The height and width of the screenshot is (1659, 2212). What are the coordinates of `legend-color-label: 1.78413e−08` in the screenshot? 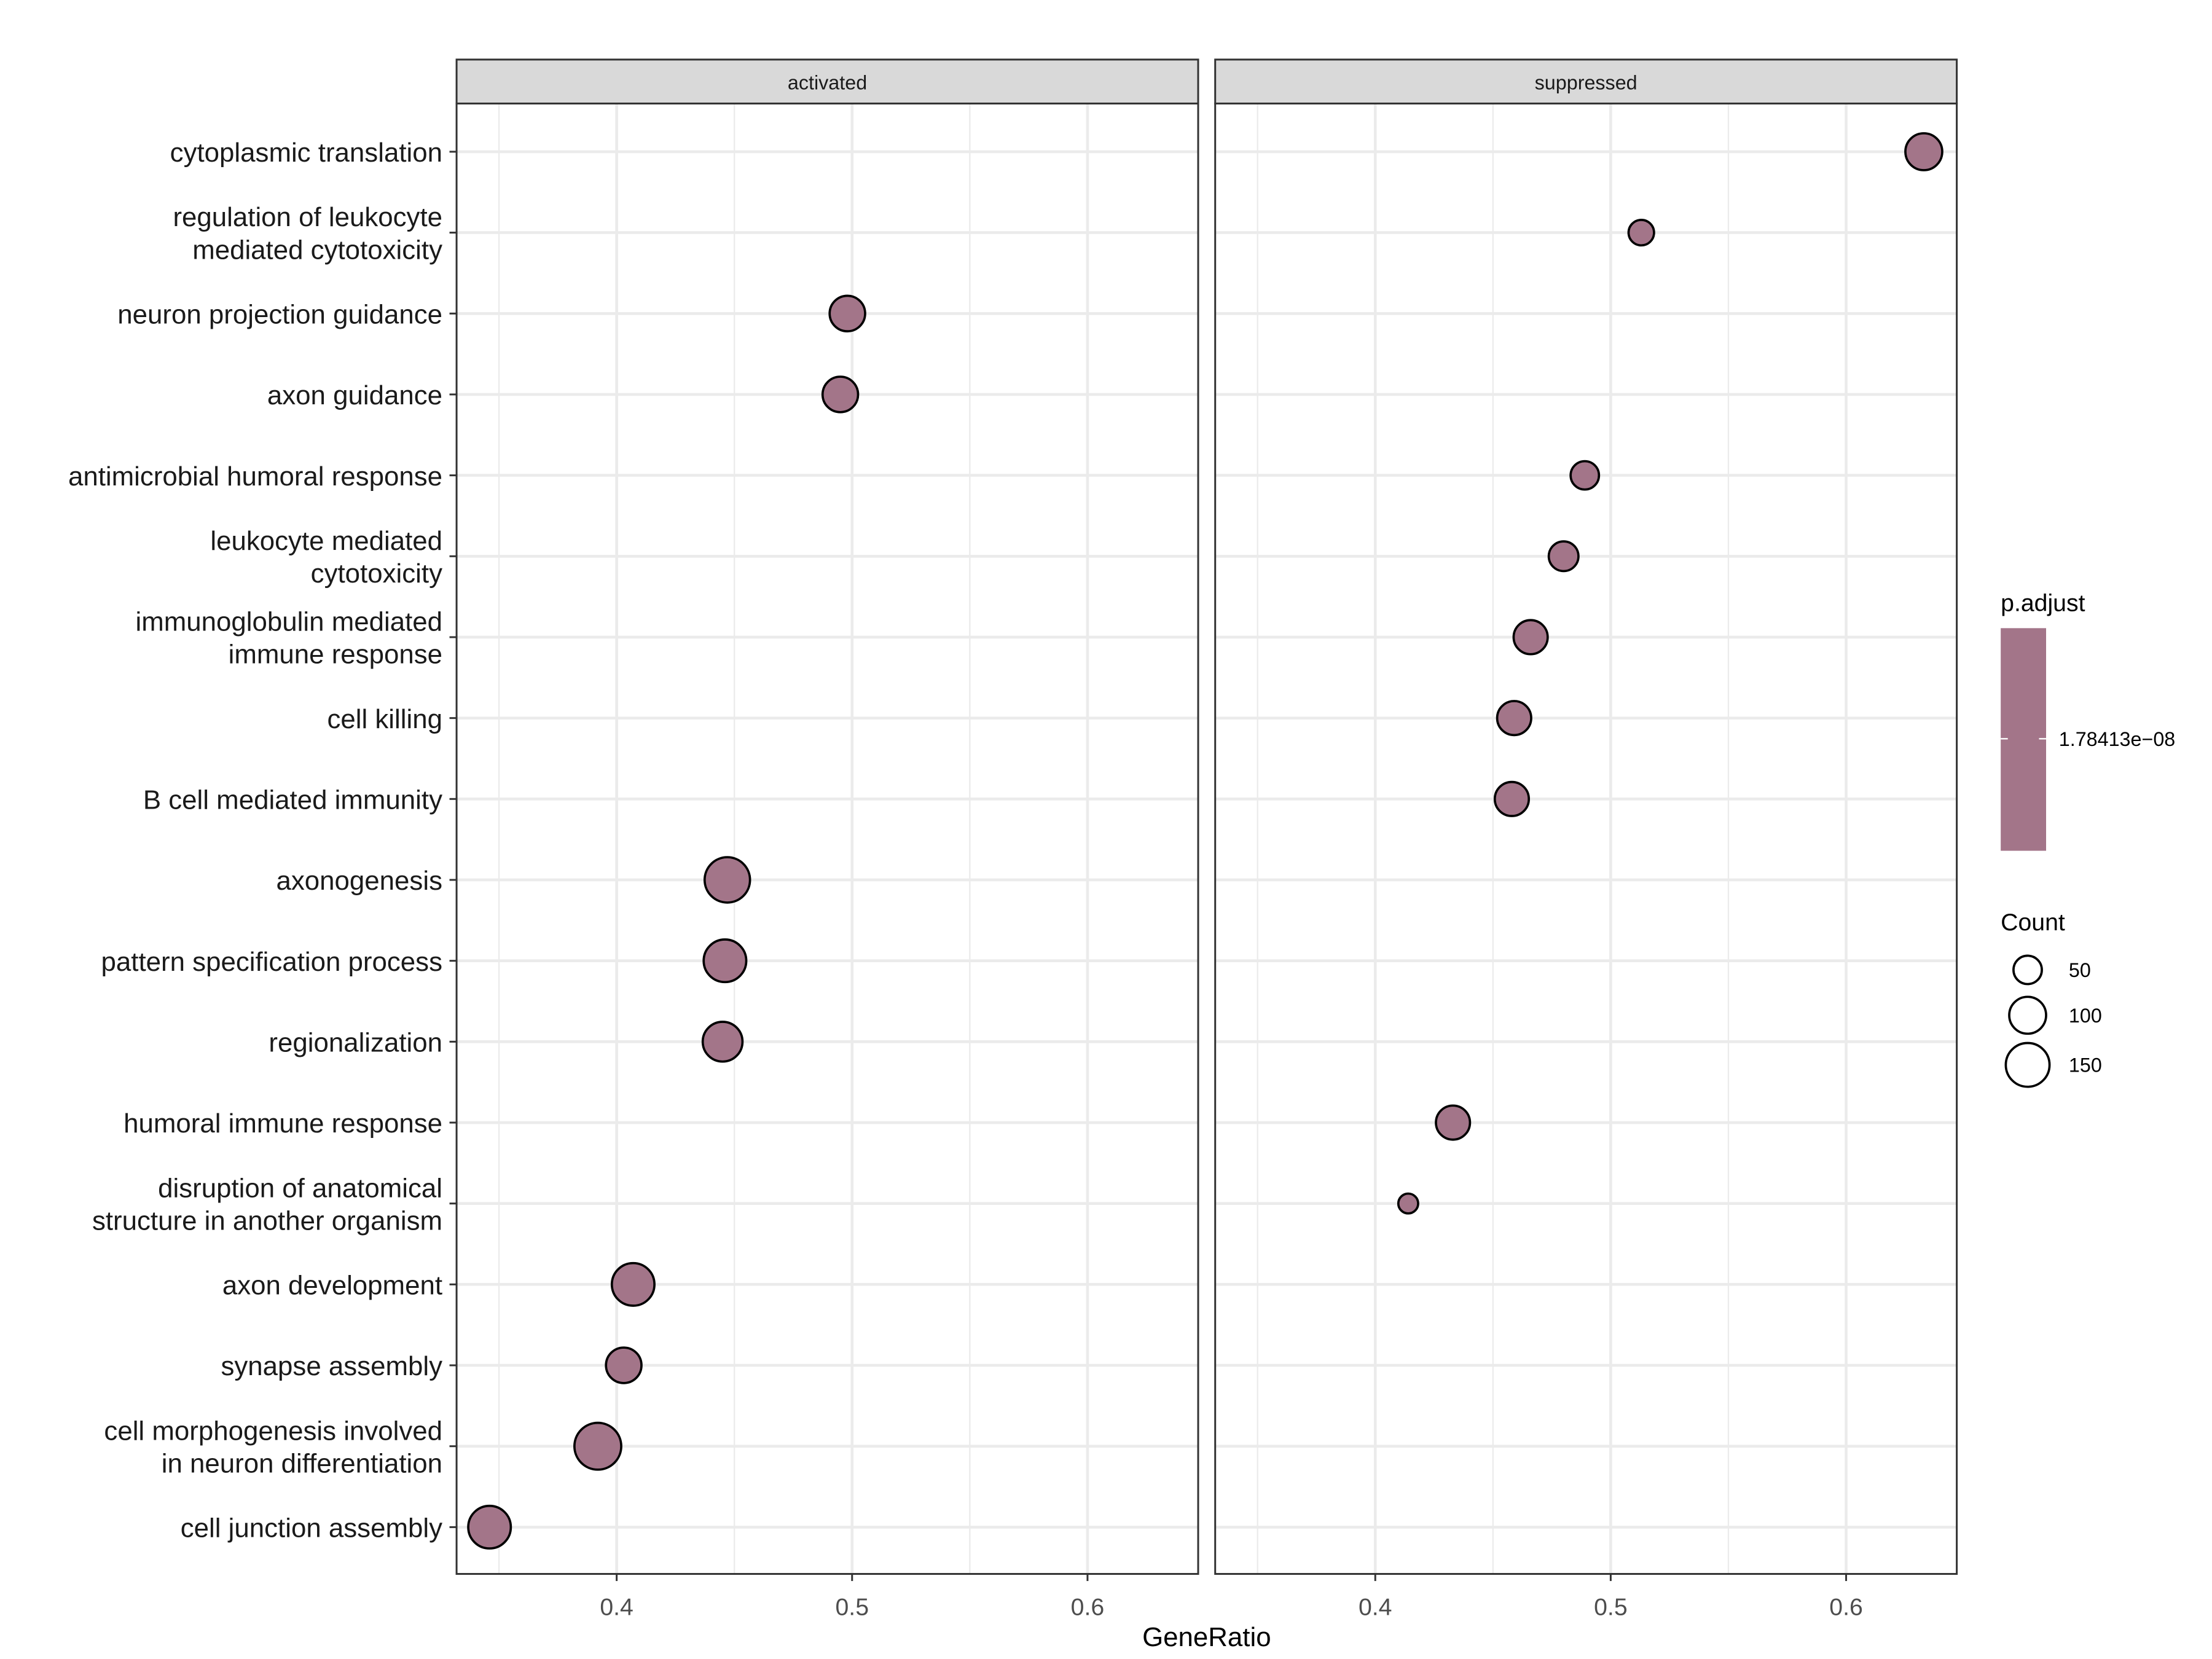 It's located at (2117, 739).